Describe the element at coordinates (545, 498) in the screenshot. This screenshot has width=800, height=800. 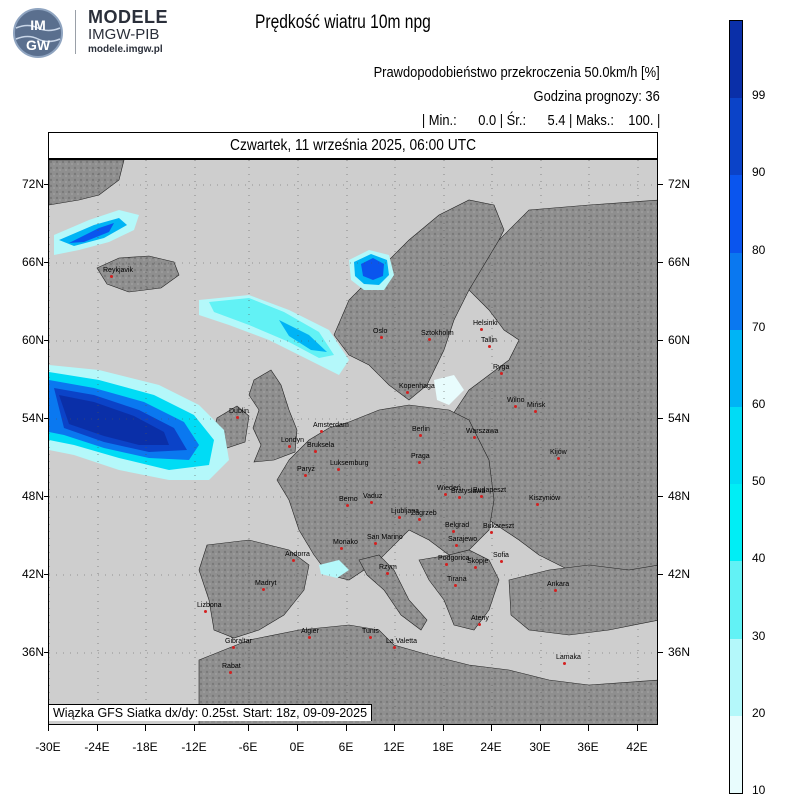
I see `city-label: Kiszyniów` at that location.